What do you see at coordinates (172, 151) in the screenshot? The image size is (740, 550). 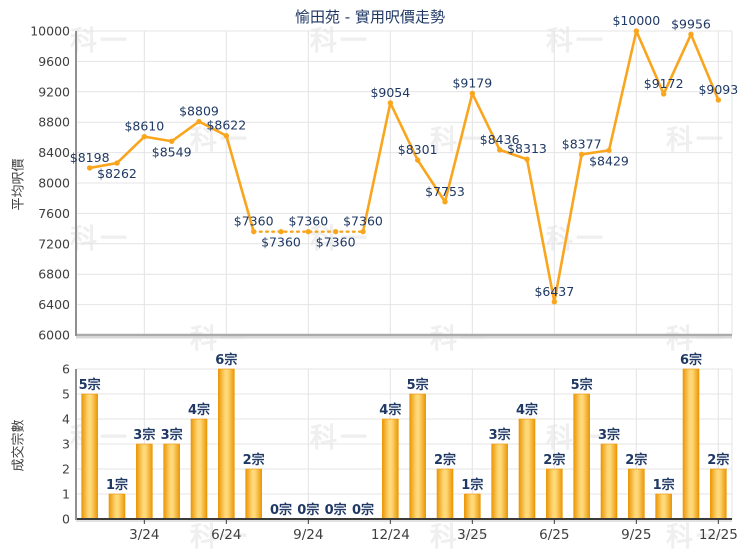 I see `price-label: $8549` at bounding box center [172, 151].